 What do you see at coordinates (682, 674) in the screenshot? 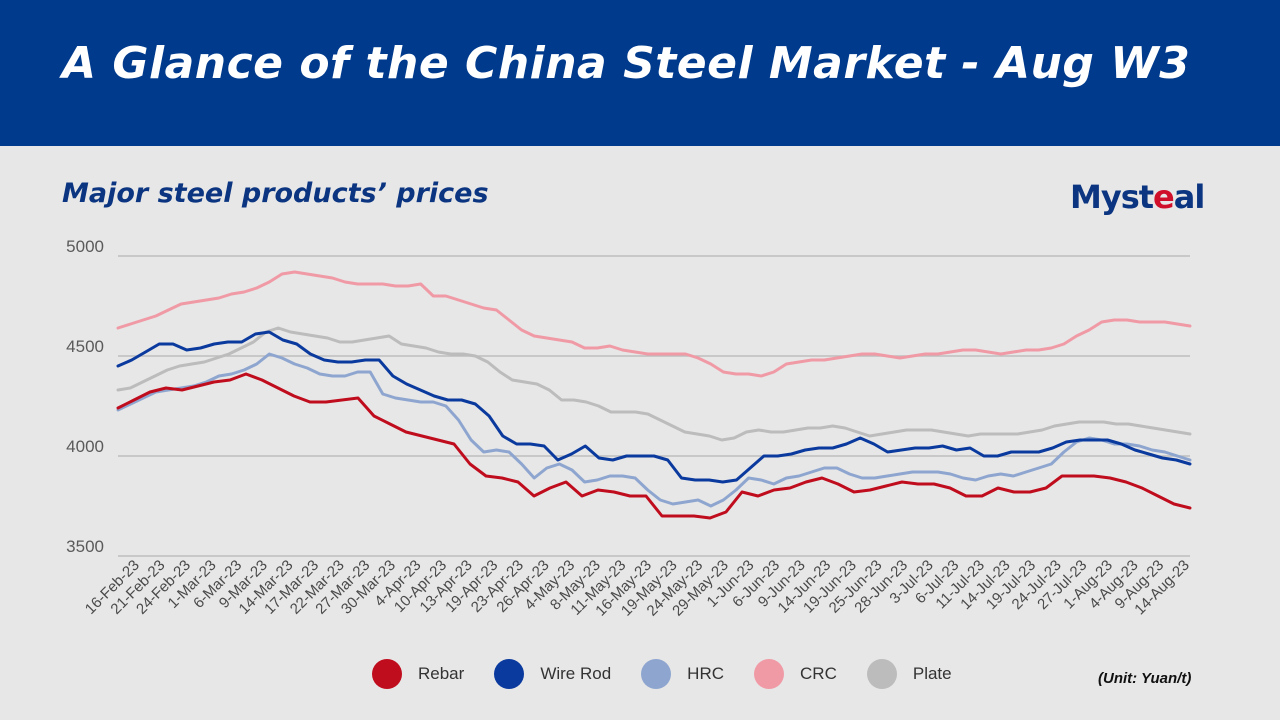
I see `legend-item: HRC` at bounding box center [682, 674].